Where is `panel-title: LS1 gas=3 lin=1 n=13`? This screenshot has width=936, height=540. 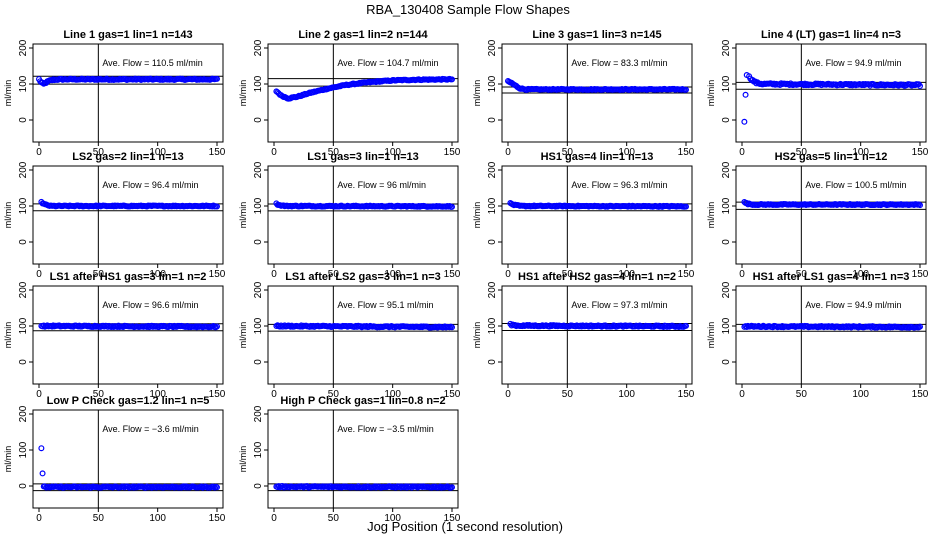
panel-title: LS1 gas=3 lin=1 n=13 is located at coordinates (363, 157).